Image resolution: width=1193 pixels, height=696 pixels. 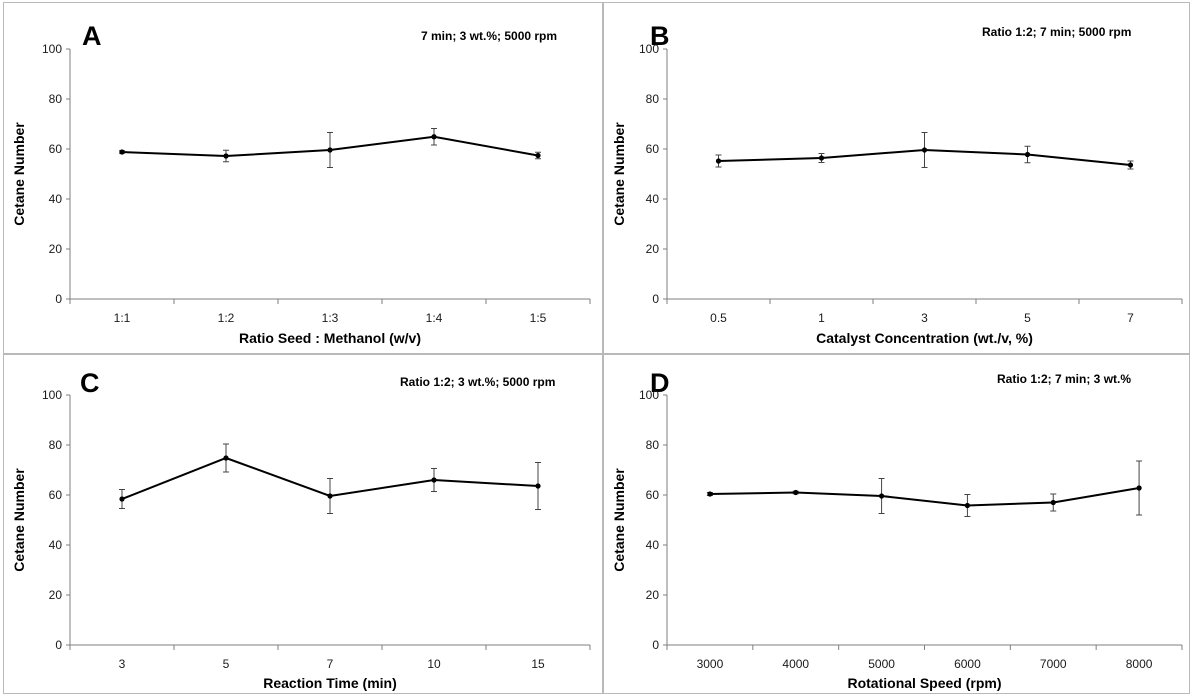 What do you see at coordinates (1139, 664) in the screenshot?
I see `x-tick-label: 8000` at bounding box center [1139, 664].